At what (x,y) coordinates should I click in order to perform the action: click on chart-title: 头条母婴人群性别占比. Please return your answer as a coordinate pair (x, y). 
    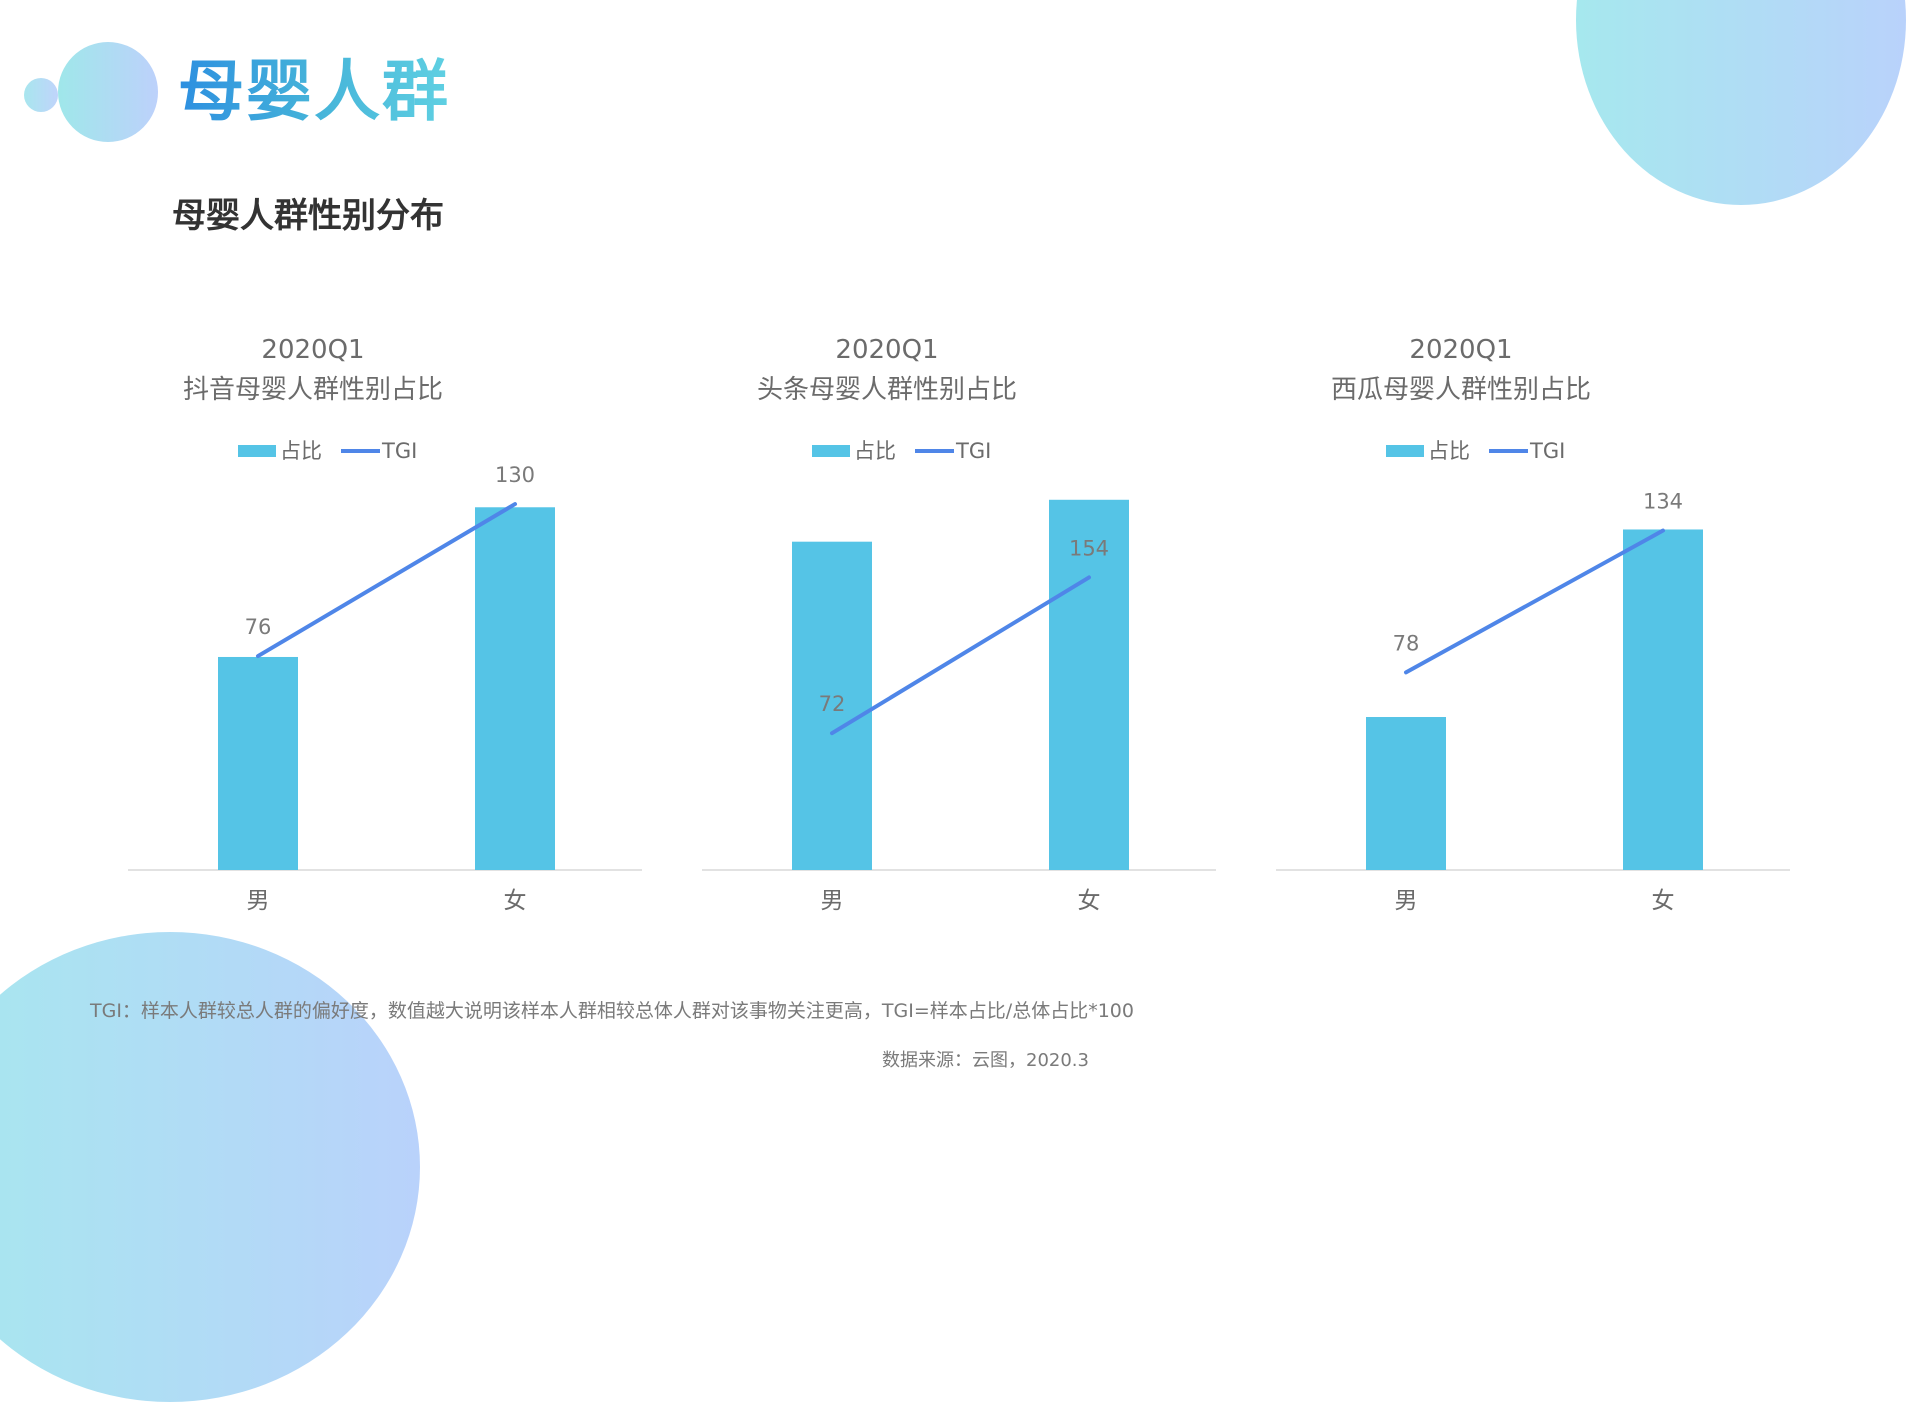
    Looking at the image, I should click on (887, 390).